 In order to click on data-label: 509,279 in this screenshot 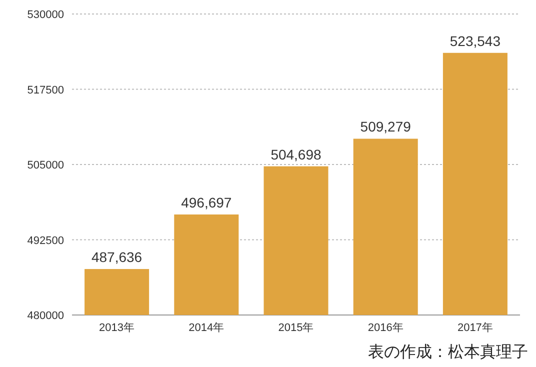, I will do `click(386, 126)`.